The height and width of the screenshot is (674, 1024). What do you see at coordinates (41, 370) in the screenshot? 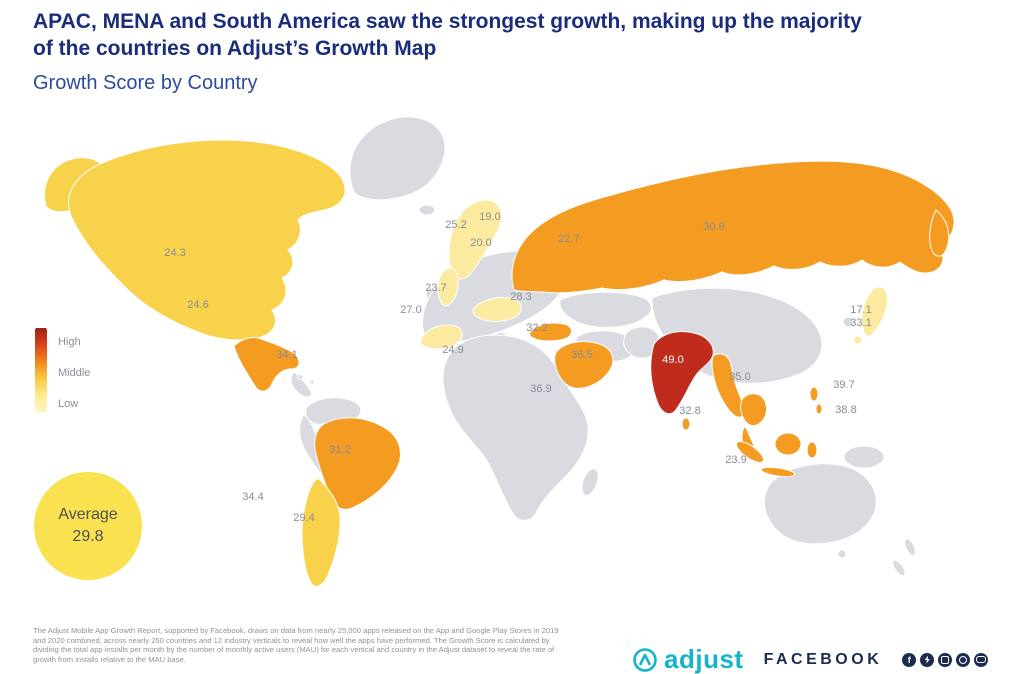
I see `legend-gradient-bar` at bounding box center [41, 370].